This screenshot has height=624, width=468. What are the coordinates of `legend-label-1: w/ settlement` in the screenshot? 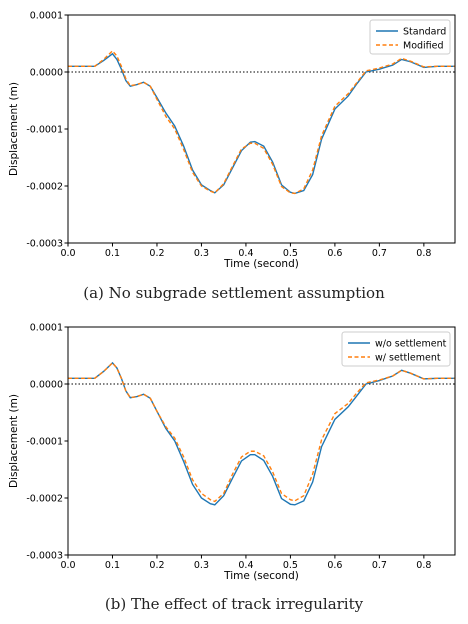 It's located at (408, 358).